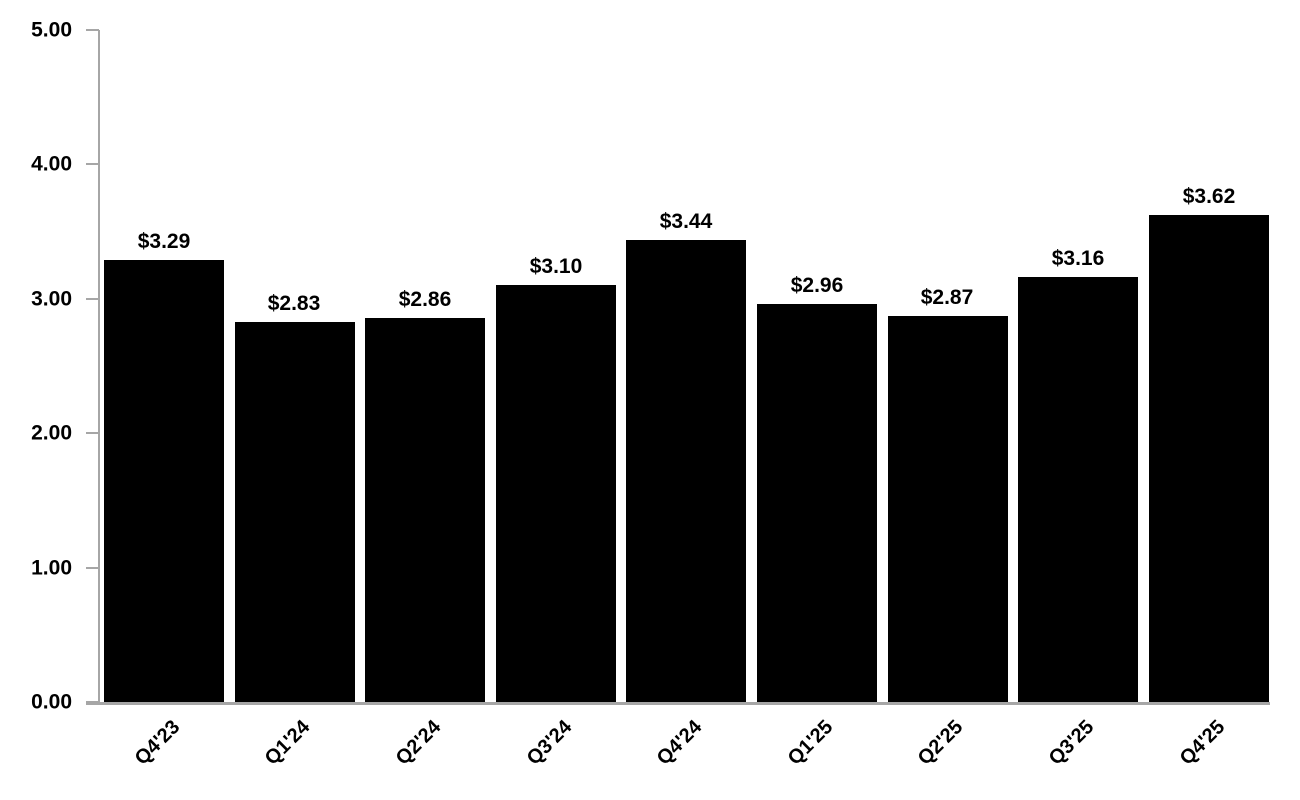 This screenshot has width=1300, height=800. Describe the element at coordinates (288, 743) in the screenshot. I see `x-axis-label: Q1'24` at that location.